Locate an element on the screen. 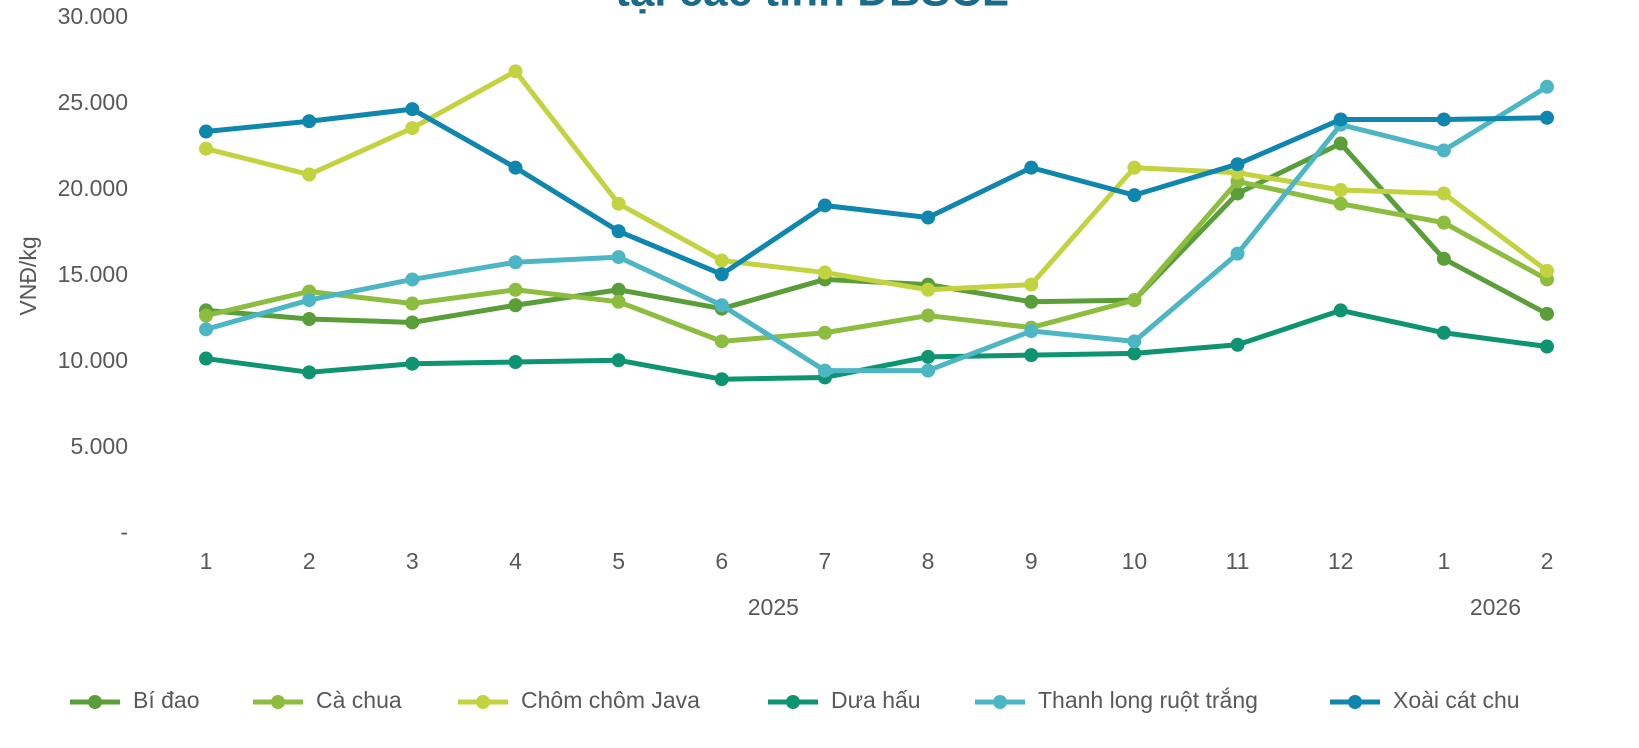 This screenshot has width=1639, height=748. x-tick-label: 11 is located at coordinates (1238, 561).